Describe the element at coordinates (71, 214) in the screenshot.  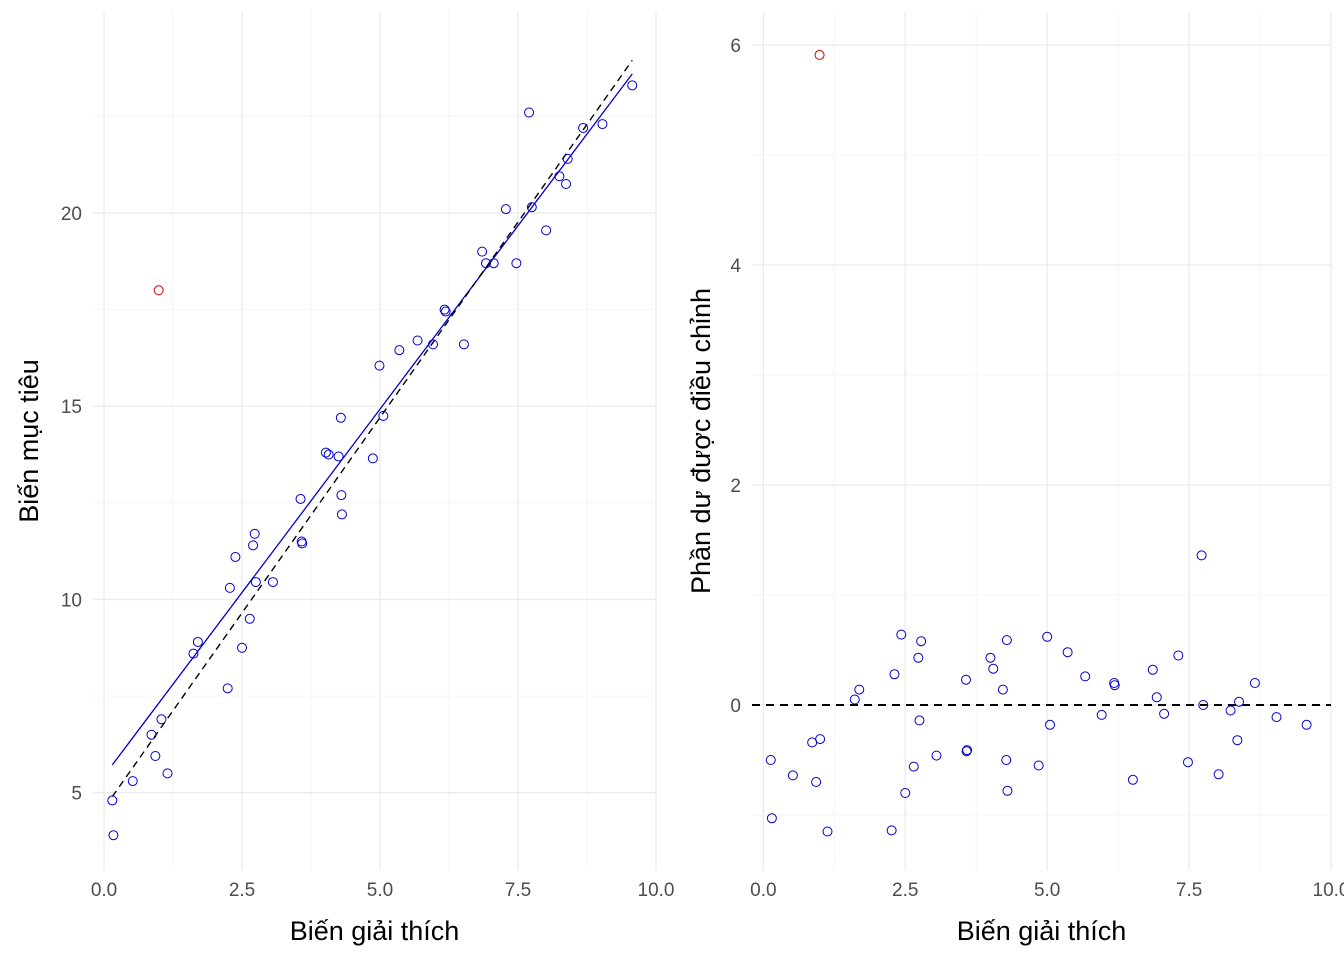
I see `y-tick-label: 20` at that location.